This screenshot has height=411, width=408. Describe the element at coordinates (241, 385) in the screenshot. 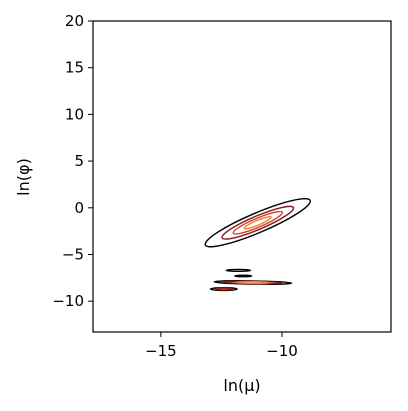

I see `x-axis-label: ln(μ)` at that location.